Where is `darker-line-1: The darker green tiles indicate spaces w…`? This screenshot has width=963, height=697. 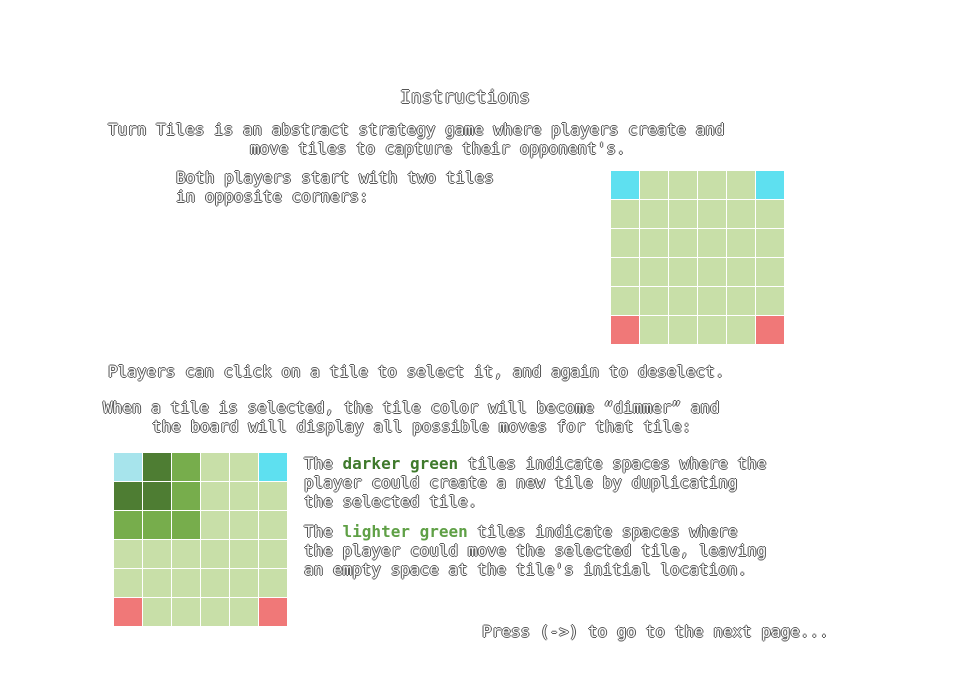
darker-line-1: The darker green tiles indicate spaces w… is located at coordinates (535, 463).